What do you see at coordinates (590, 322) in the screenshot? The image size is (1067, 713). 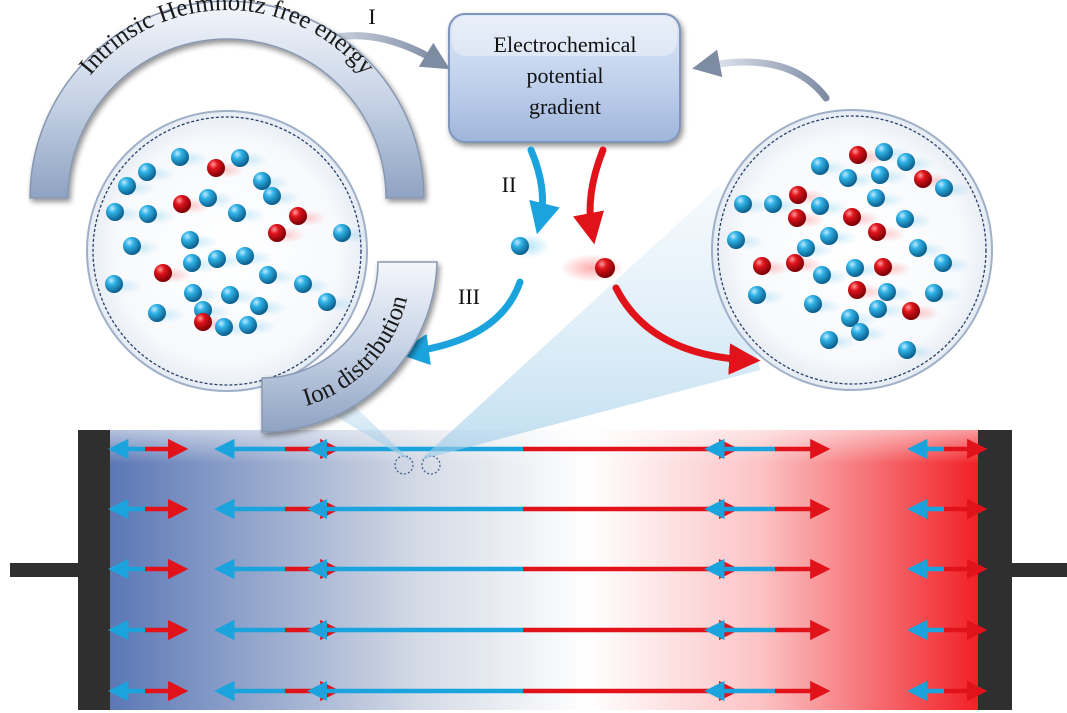 I see `zoom-cone-right` at bounding box center [590, 322].